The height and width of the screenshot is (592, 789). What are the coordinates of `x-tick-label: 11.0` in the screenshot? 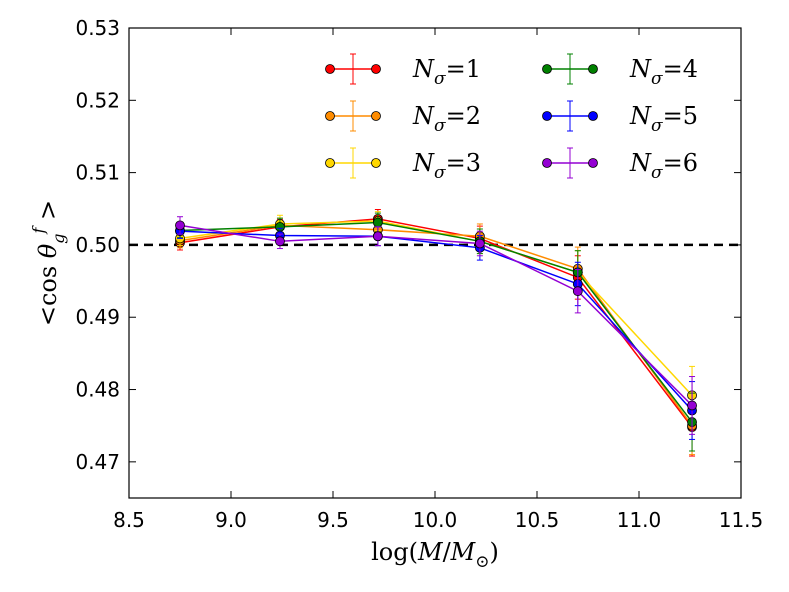 It's located at (639, 520).